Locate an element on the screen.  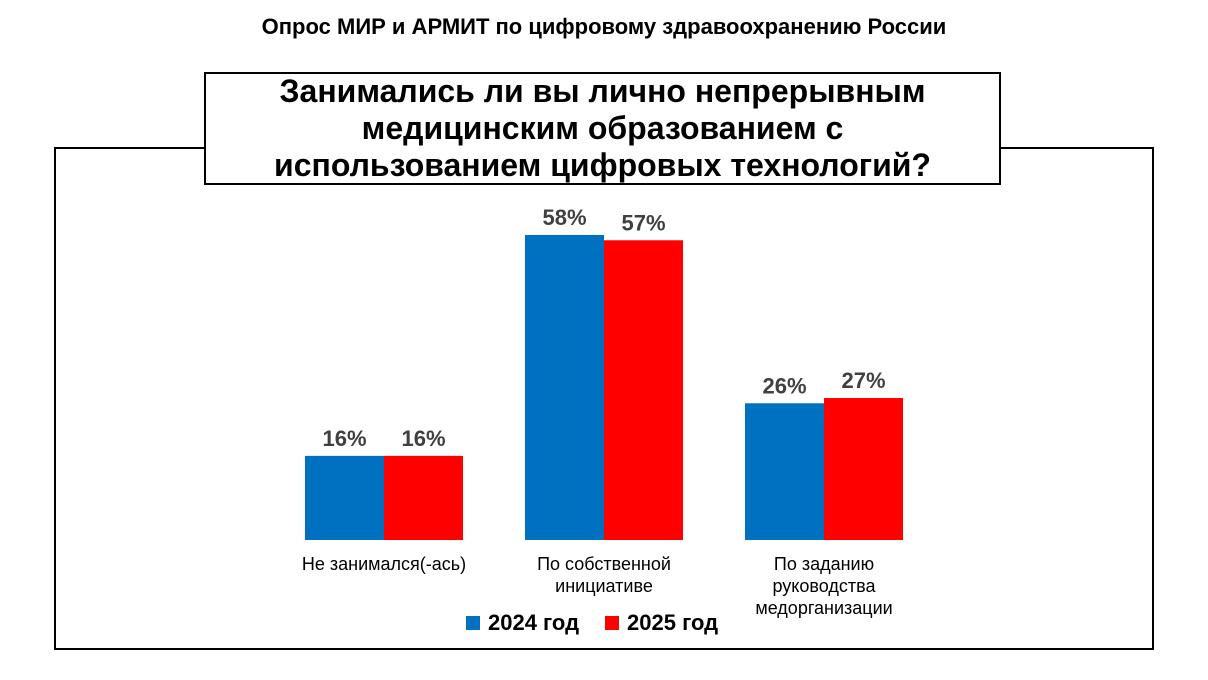
bar-2024-cat3 is located at coordinates (784, 471).